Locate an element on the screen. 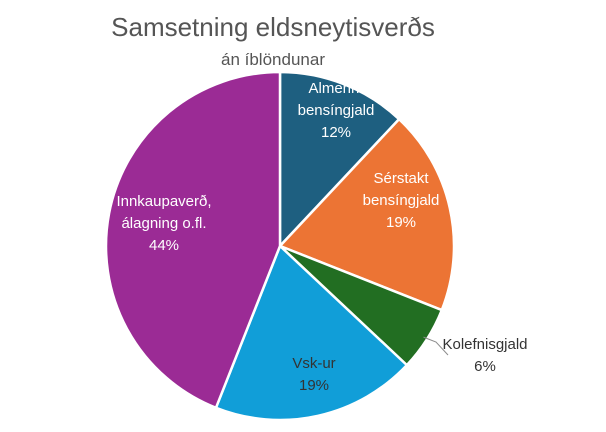  slice-label-4: Vsk-ur 19% is located at coordinates (313, 374).